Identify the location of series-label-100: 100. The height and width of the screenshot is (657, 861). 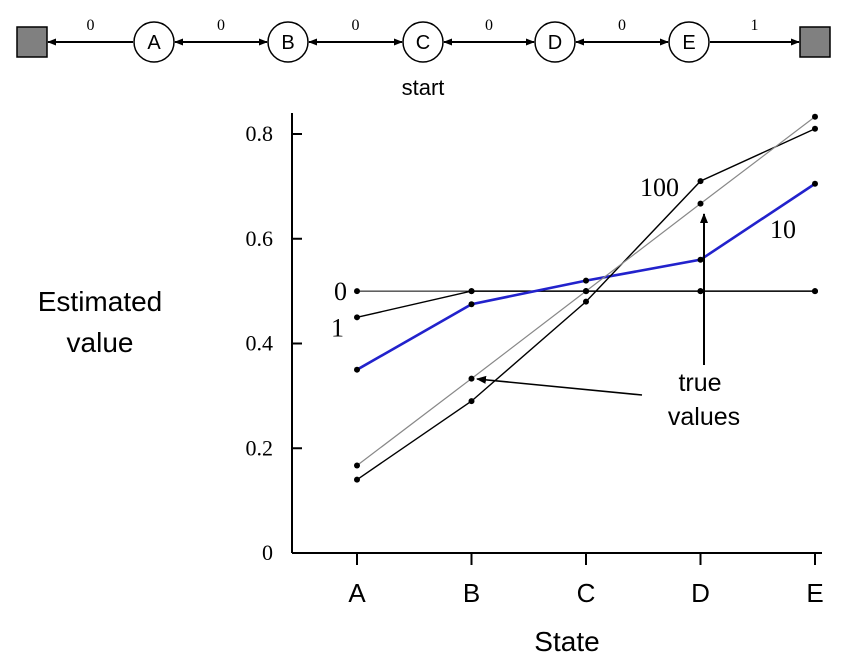
(659, 187).